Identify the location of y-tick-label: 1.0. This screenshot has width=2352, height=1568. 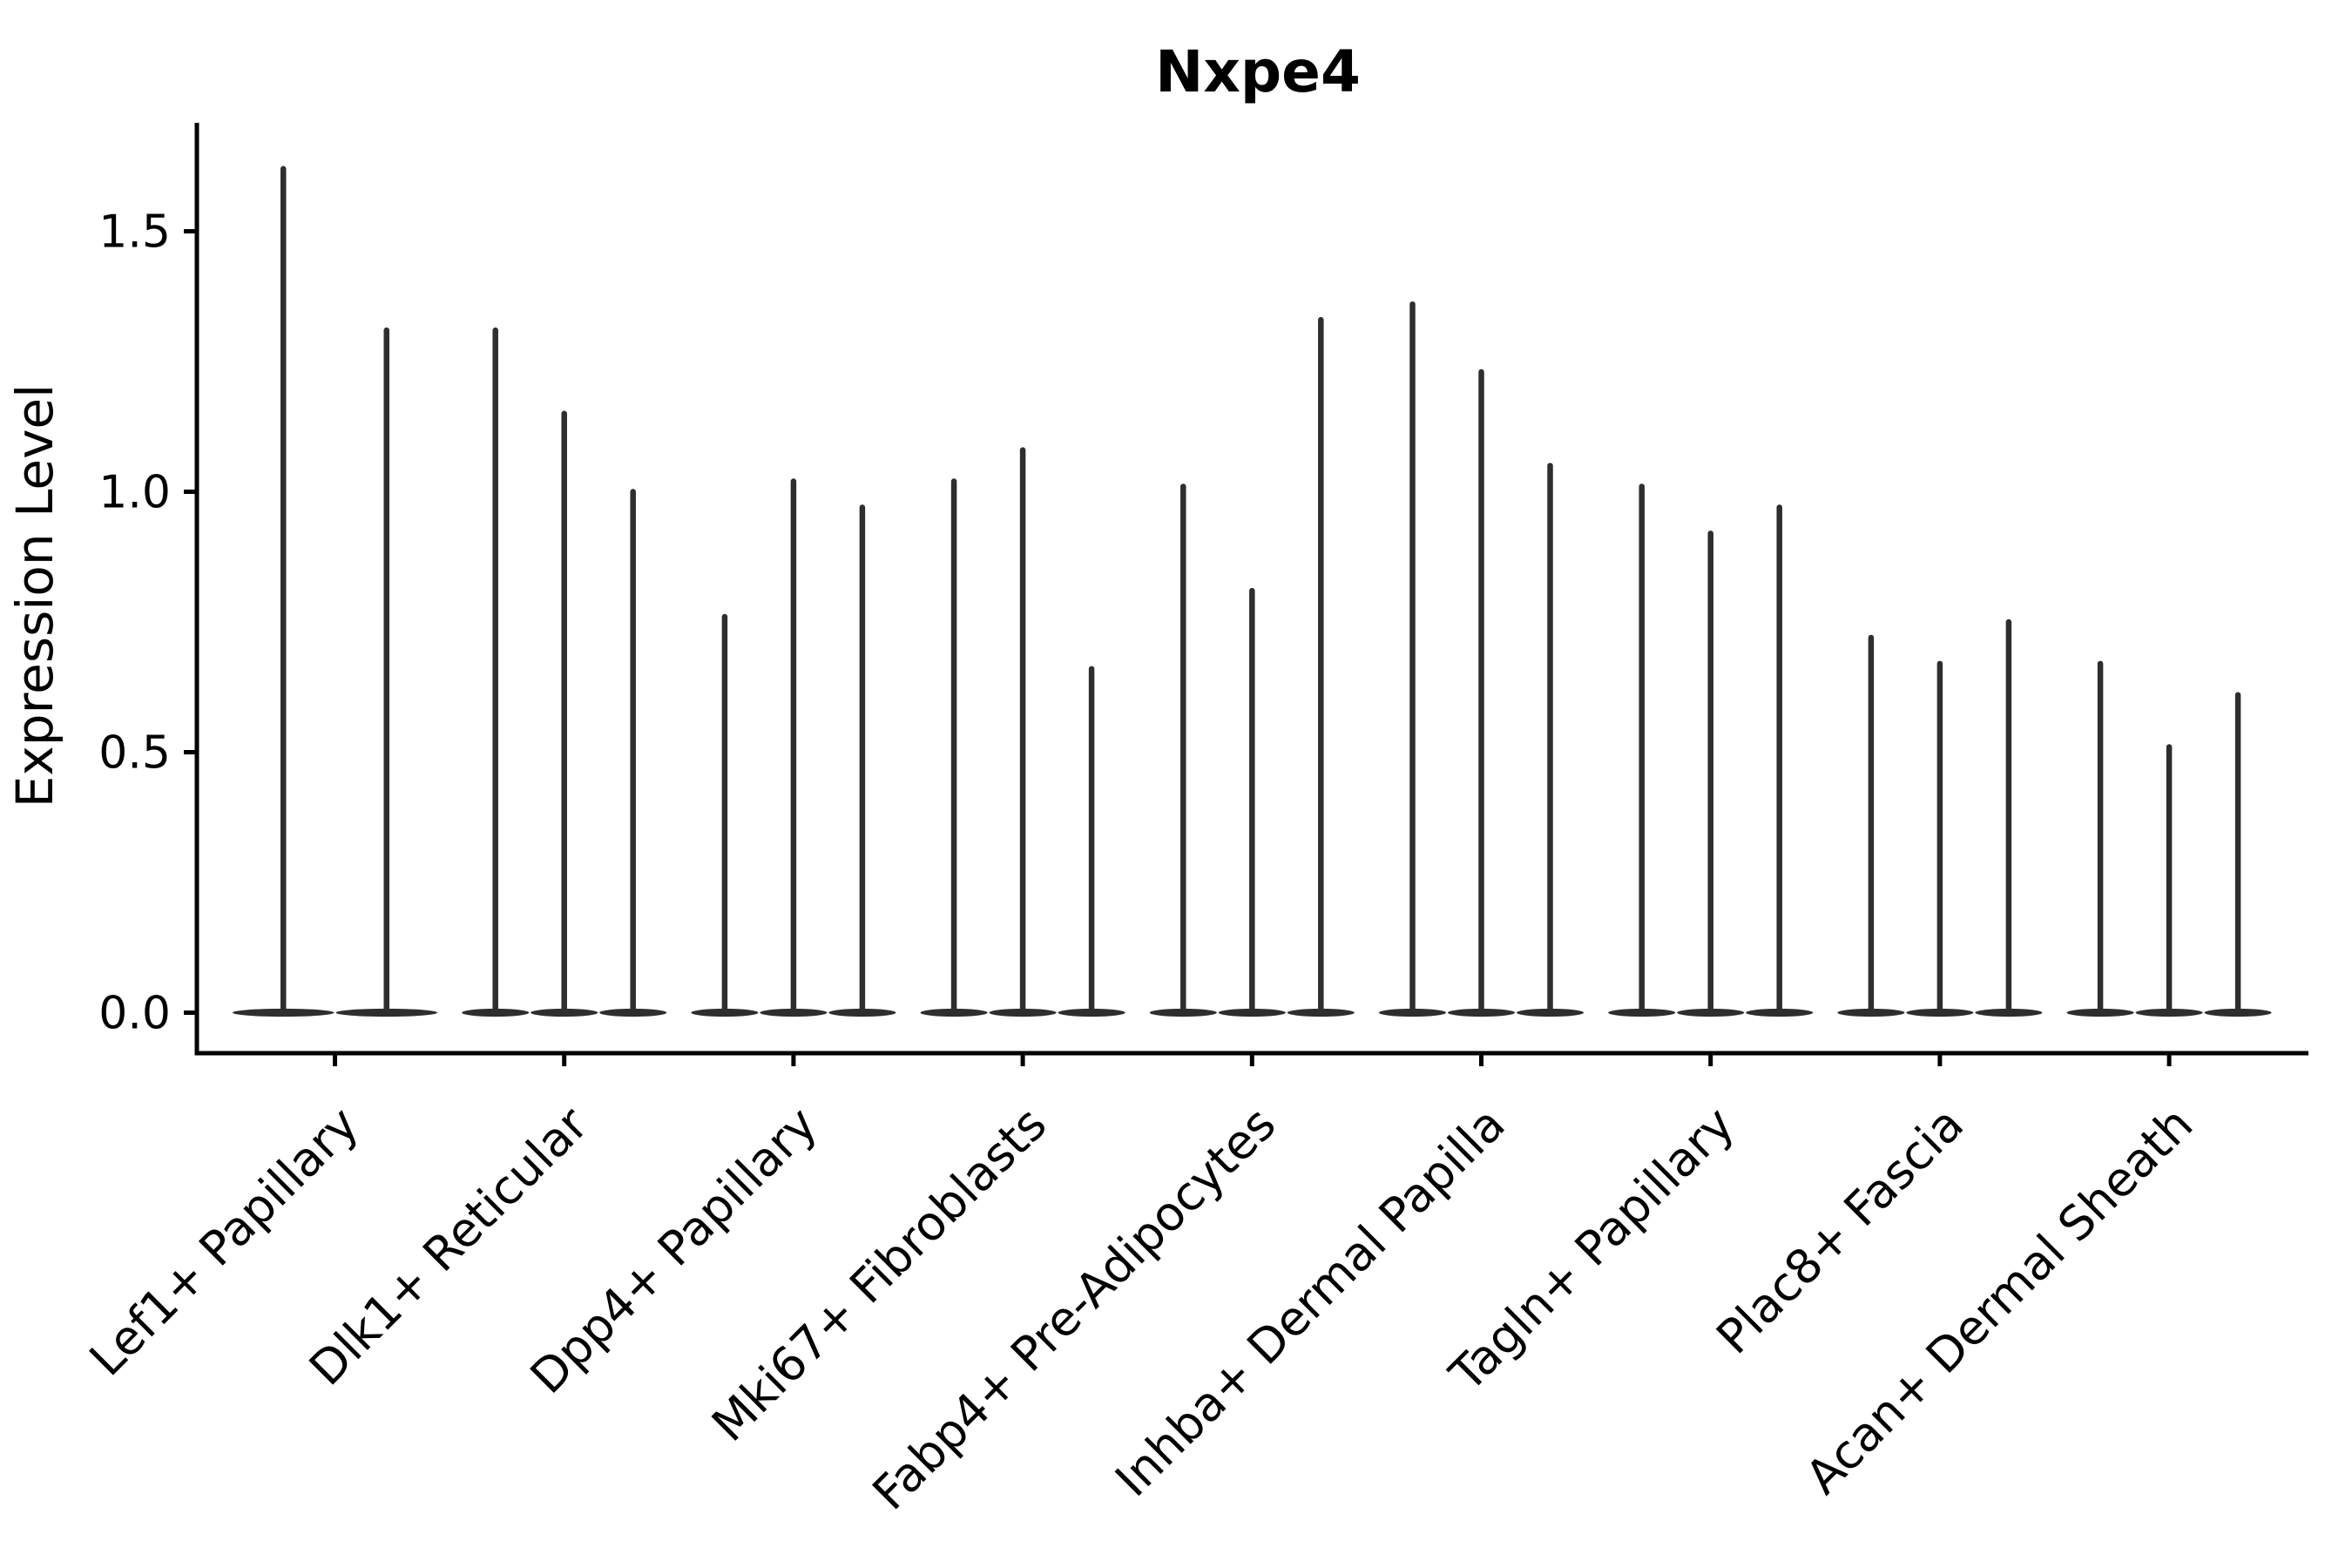
(134, 493).